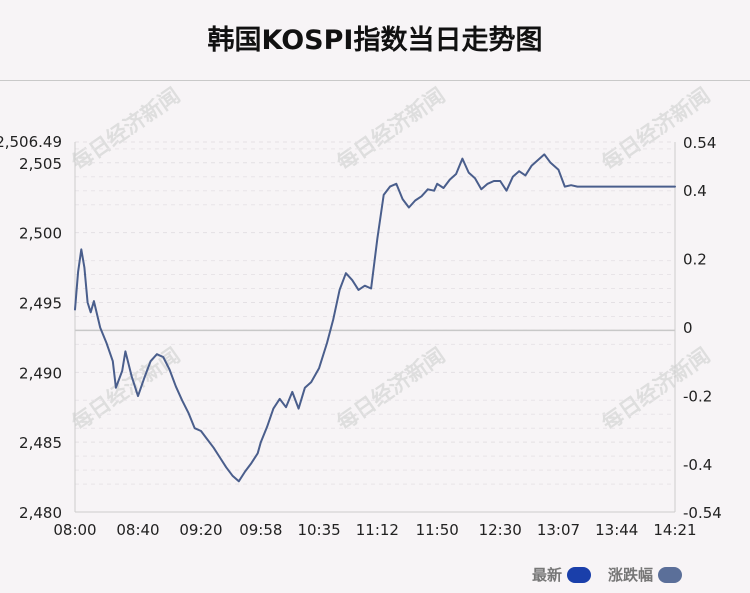 Image resolution: width=750 pixels, height=593 pixels. I want to click on y-tick-label-right: 0, so click(688, 328).